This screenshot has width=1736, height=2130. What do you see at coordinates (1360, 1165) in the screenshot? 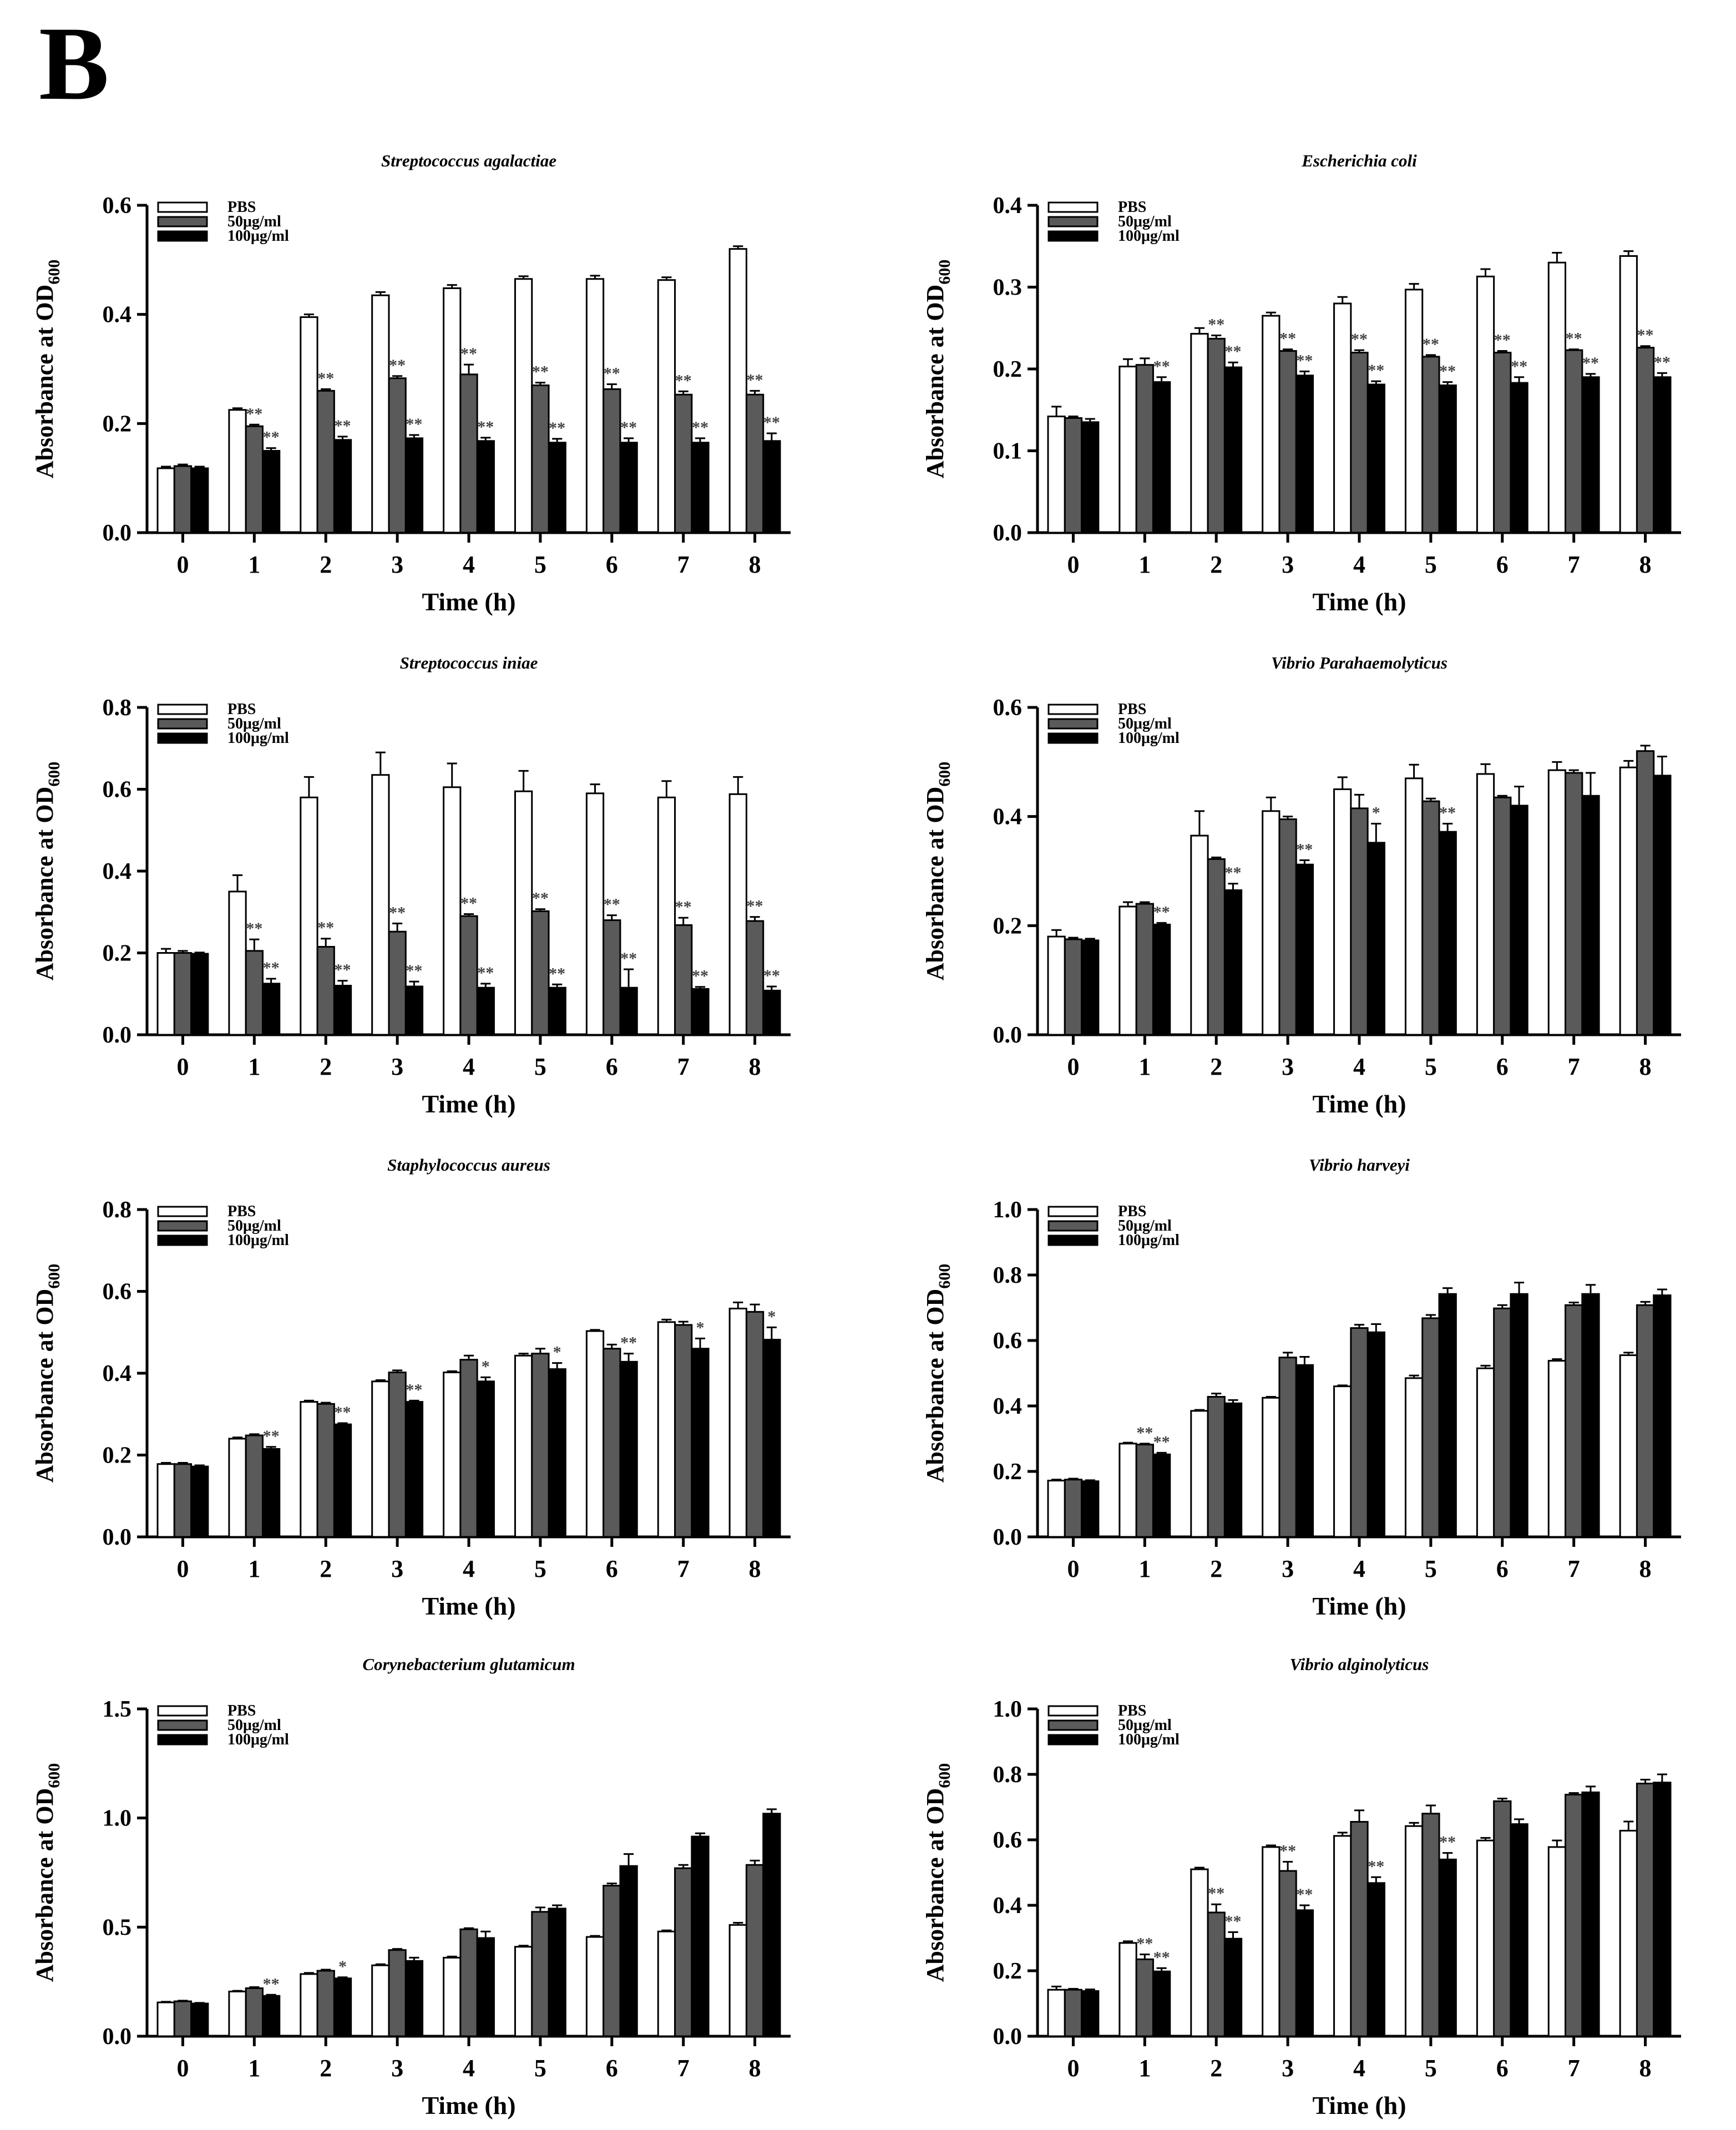
I see `chart-title: Vibrio harveyi` at bounding box center [1360, 1165].